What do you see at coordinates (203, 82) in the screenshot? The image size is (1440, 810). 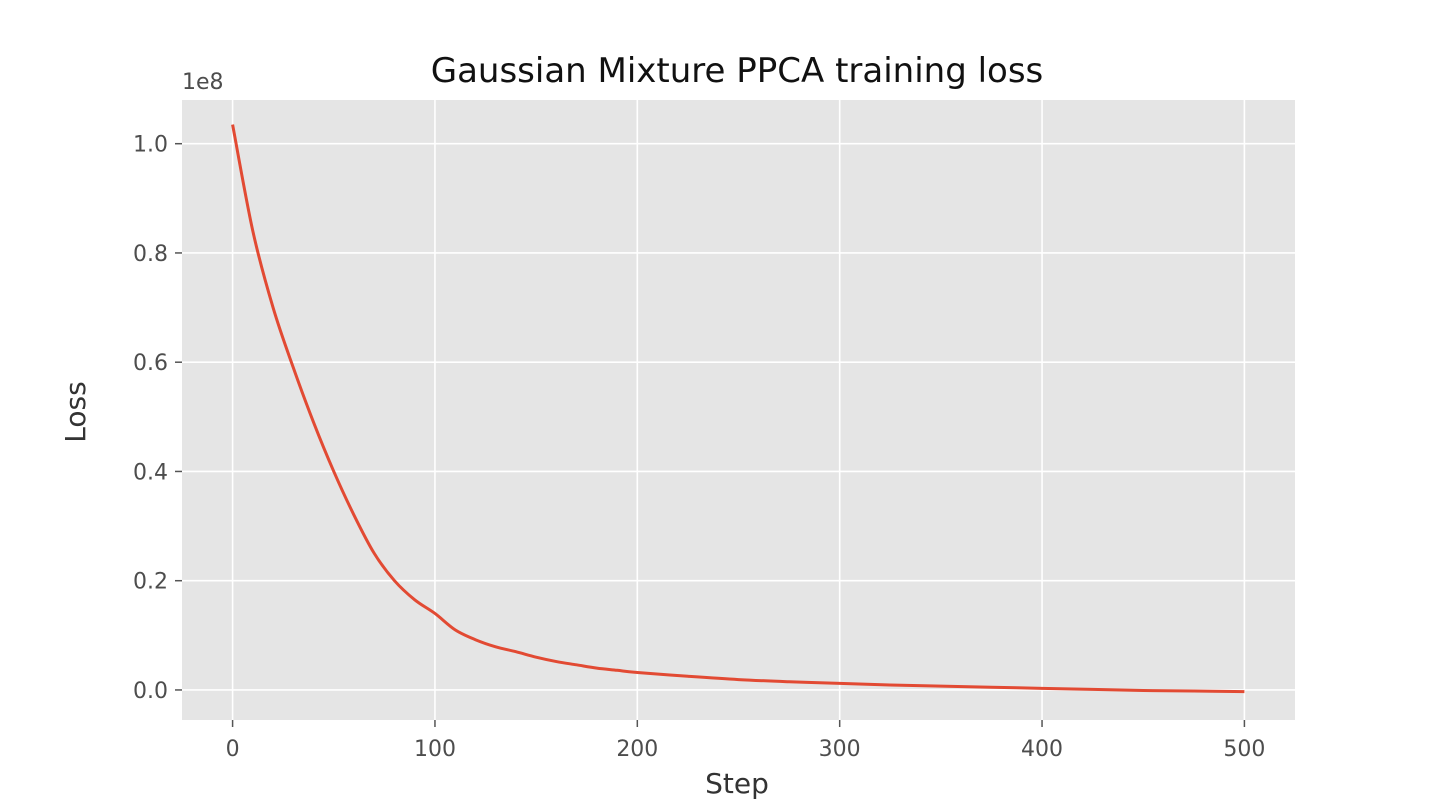 I see `y-axis-offset-label: 1e8` at bounding box center [203, 82].